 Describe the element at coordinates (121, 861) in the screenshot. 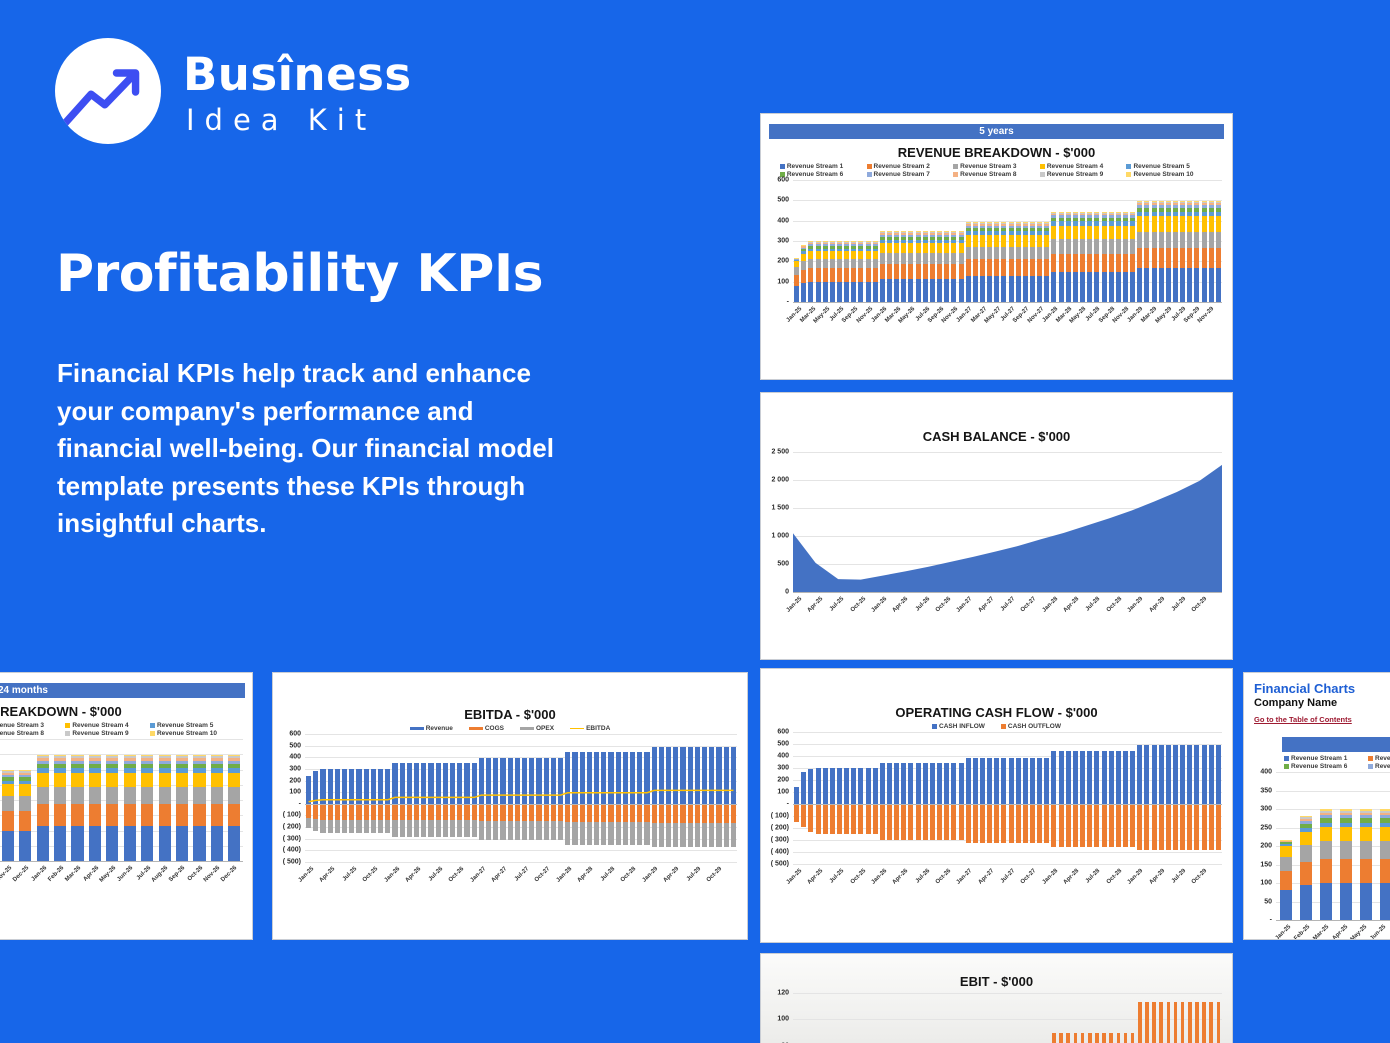

I see `x-axis-line` at that location.